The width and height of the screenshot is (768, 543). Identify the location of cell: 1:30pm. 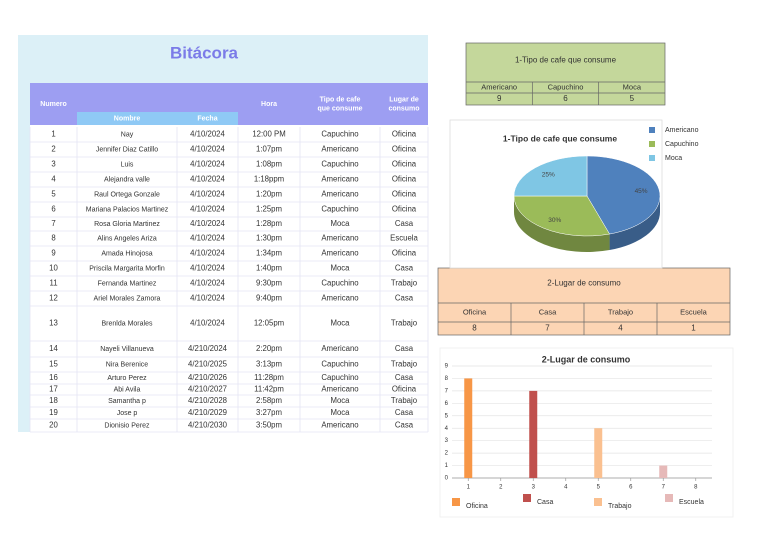
(269, 238).